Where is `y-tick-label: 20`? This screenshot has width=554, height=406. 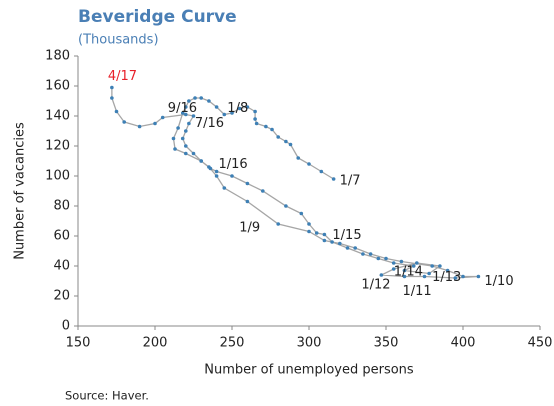 y-tick-label: 20 is located at coordinates (61, 296).